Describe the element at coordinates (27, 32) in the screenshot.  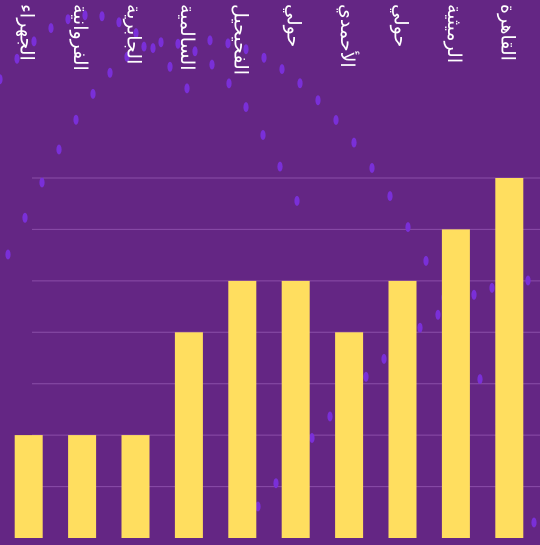
I see `category-label: الجهراء` at that location.